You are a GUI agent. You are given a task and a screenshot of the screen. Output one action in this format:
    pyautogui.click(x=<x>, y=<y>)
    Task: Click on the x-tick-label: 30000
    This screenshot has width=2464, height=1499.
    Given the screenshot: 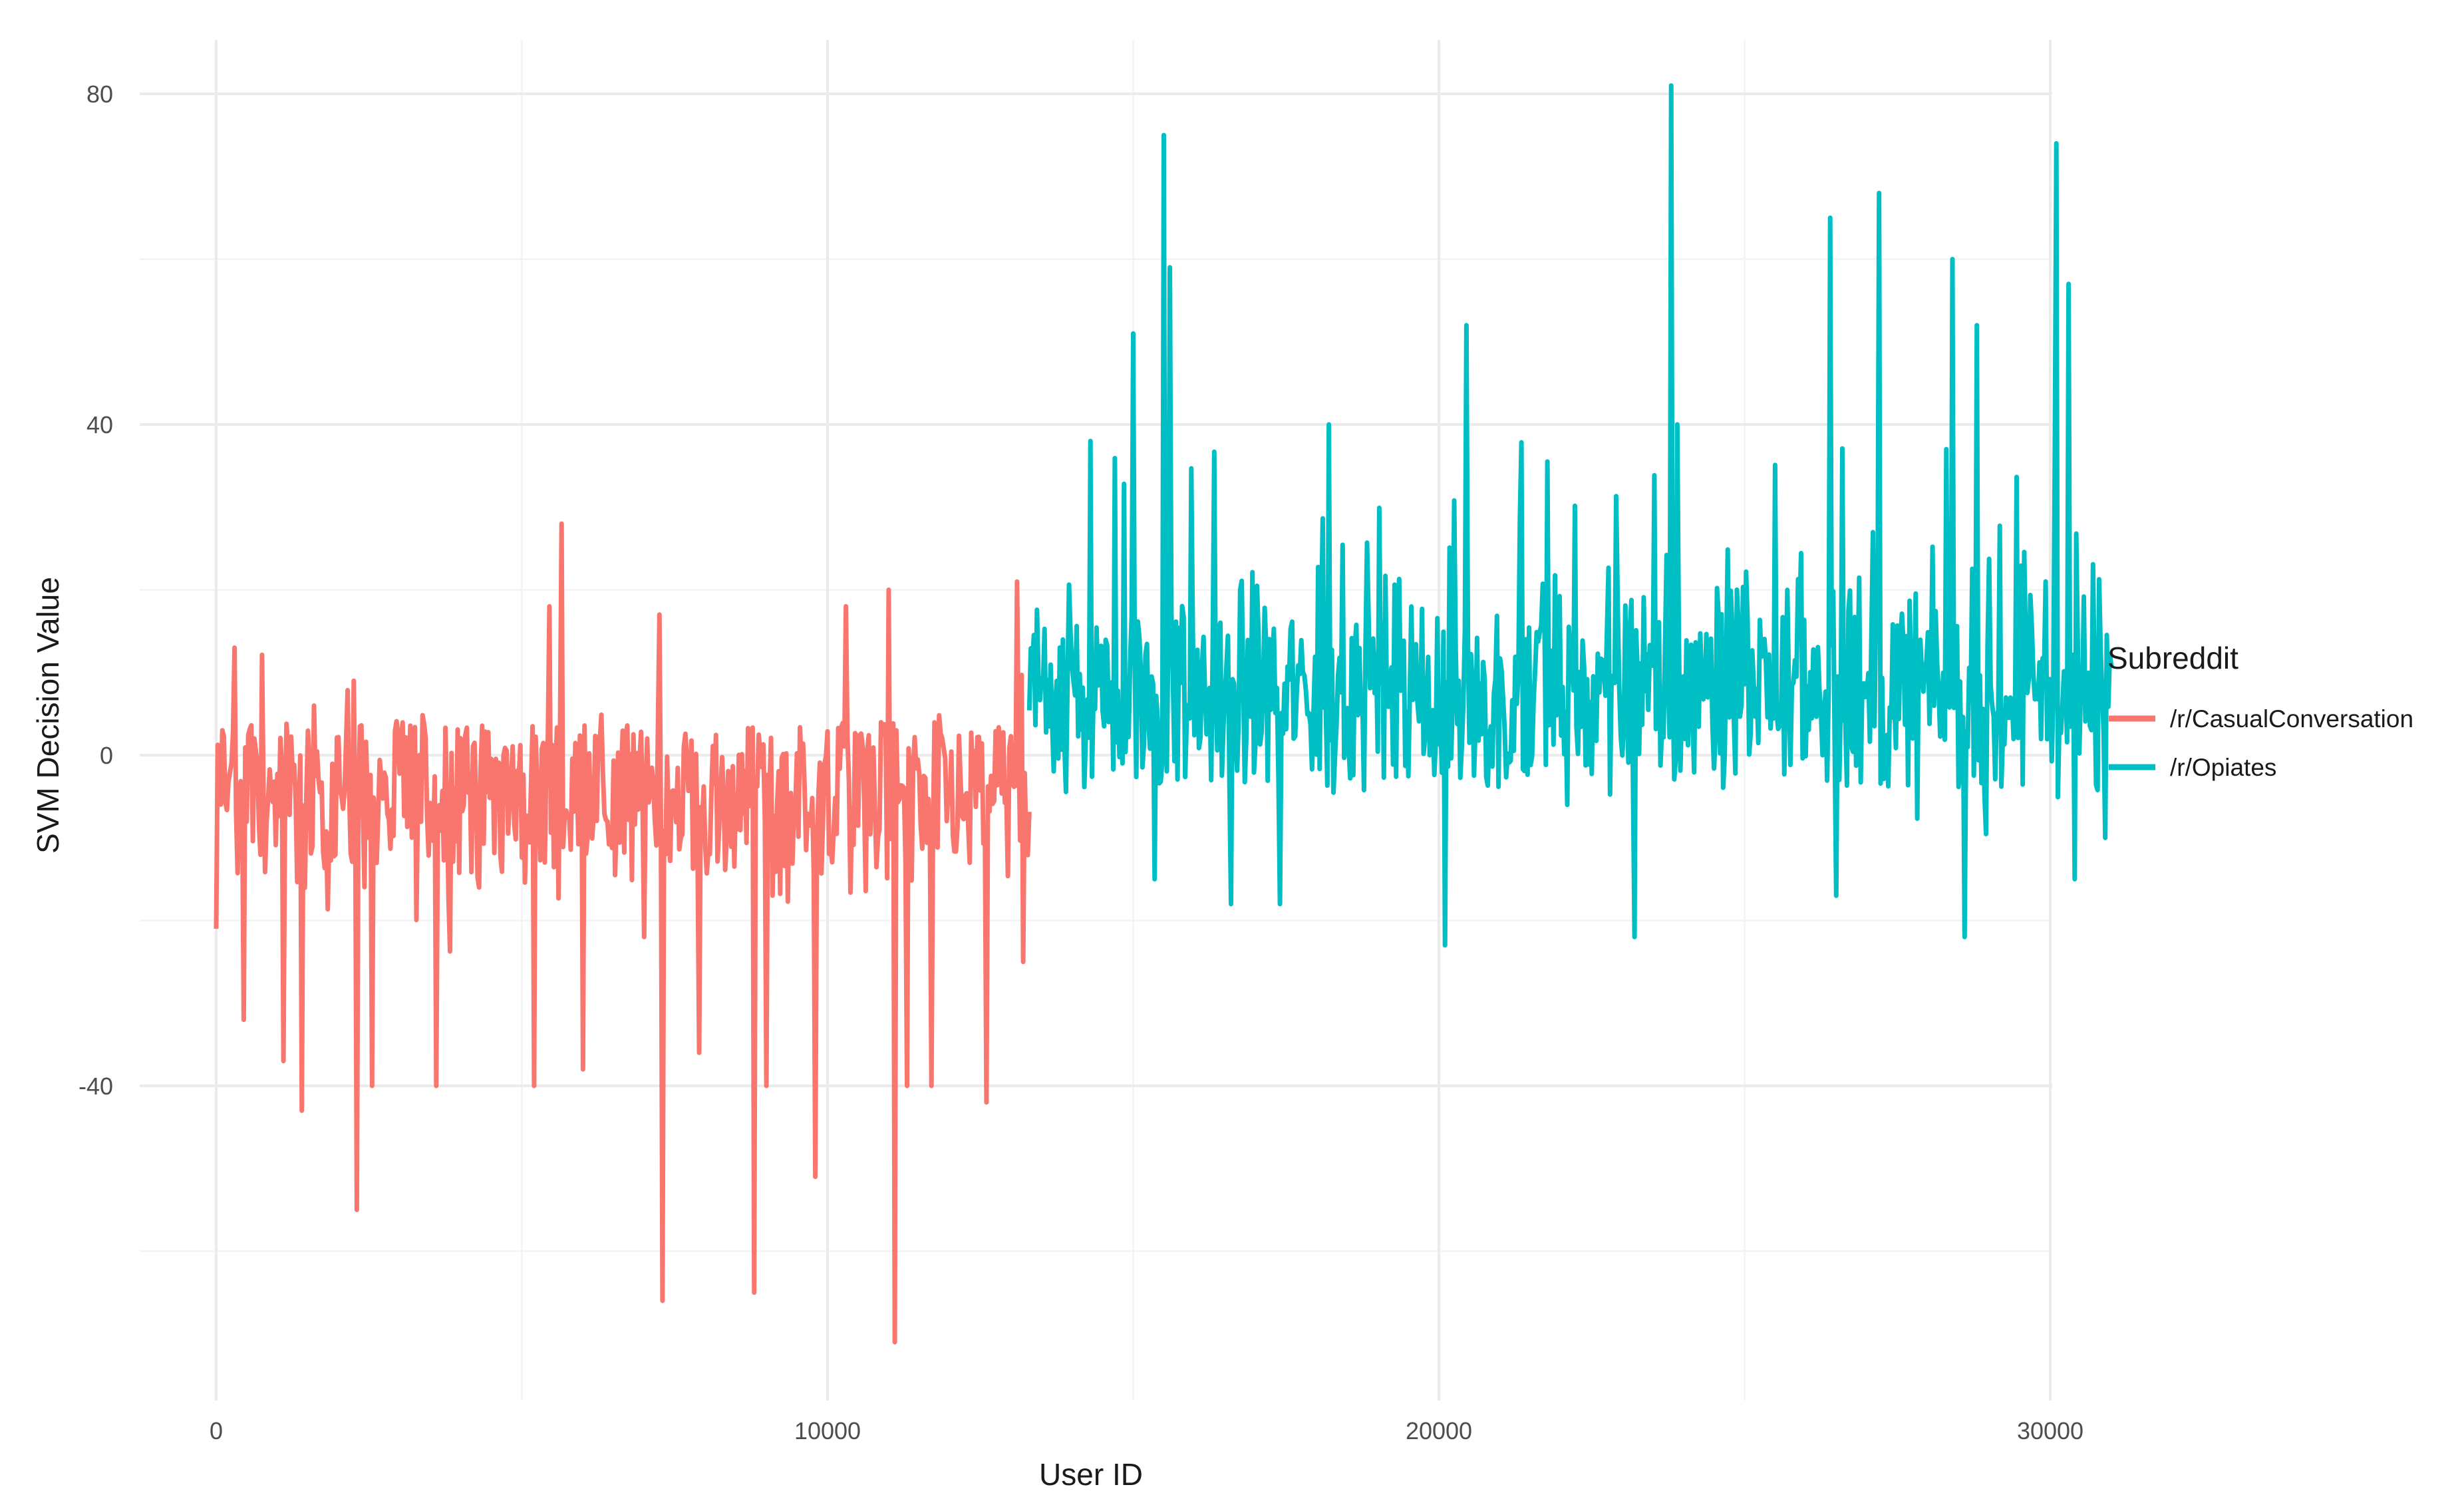 What is the action you would take?
    pyautogui.click(x=2050, y=1430)
    